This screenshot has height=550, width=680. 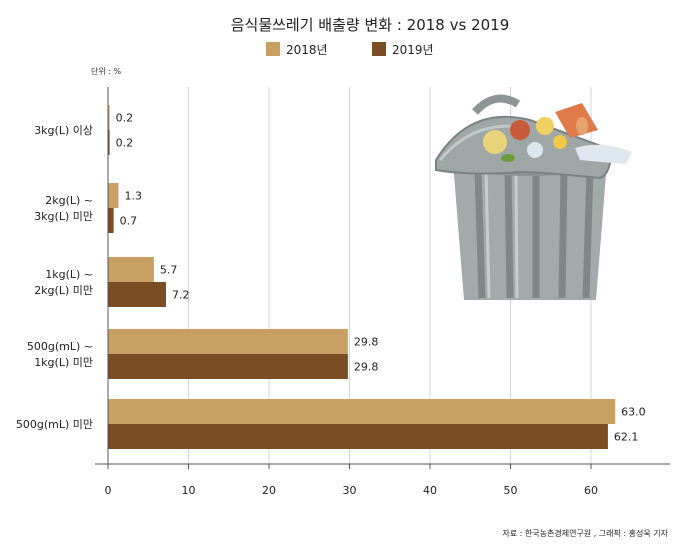 What do you see at coordinates (63, 290) in the screenshot?
I see `category-label-3-line2: 2kg(L) 미만` at bounding box center [63, 290].